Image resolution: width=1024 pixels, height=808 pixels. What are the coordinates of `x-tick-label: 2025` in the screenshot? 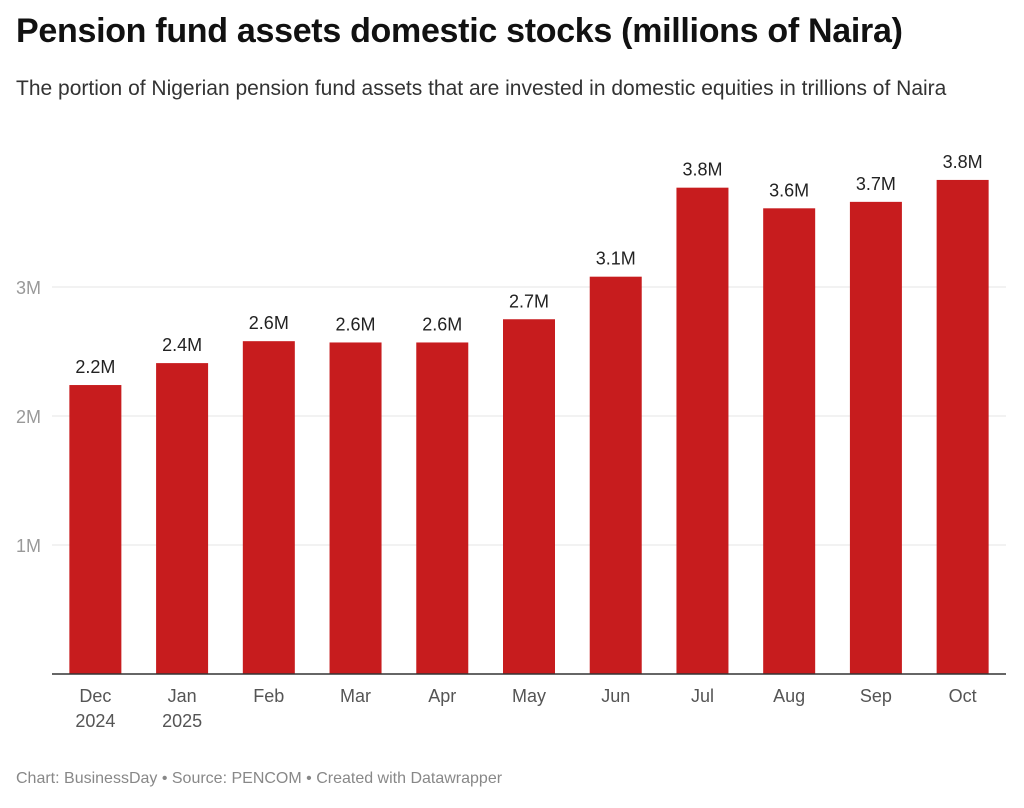 It's located at (182, 721).